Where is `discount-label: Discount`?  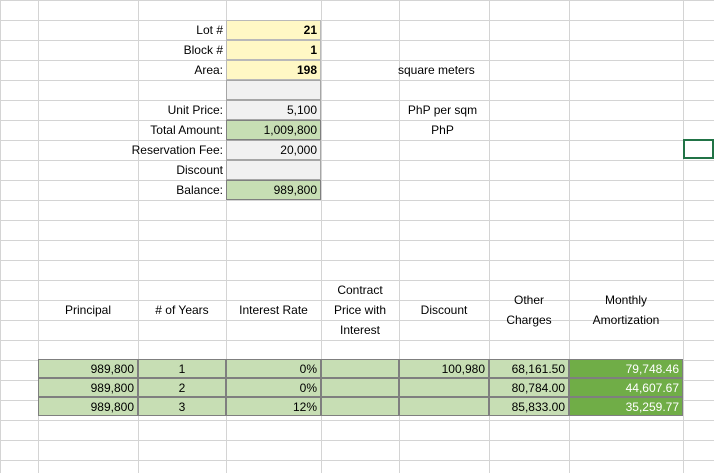
discount-label: Discount is located at coordinates (199, 170).